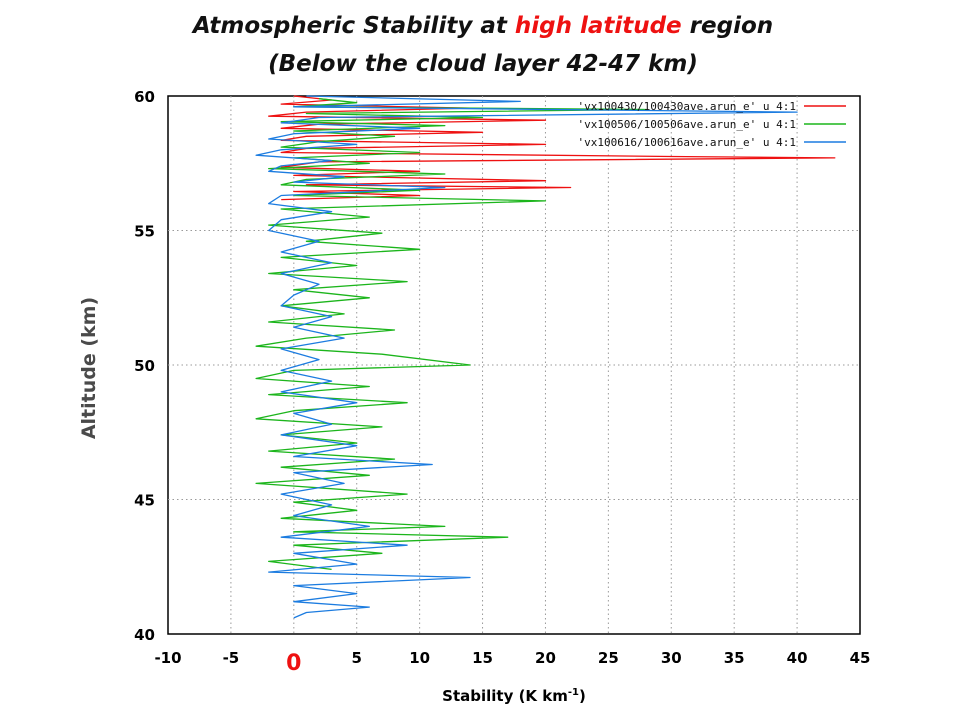  I want to click on title-part-3: region, so click(727, 26).